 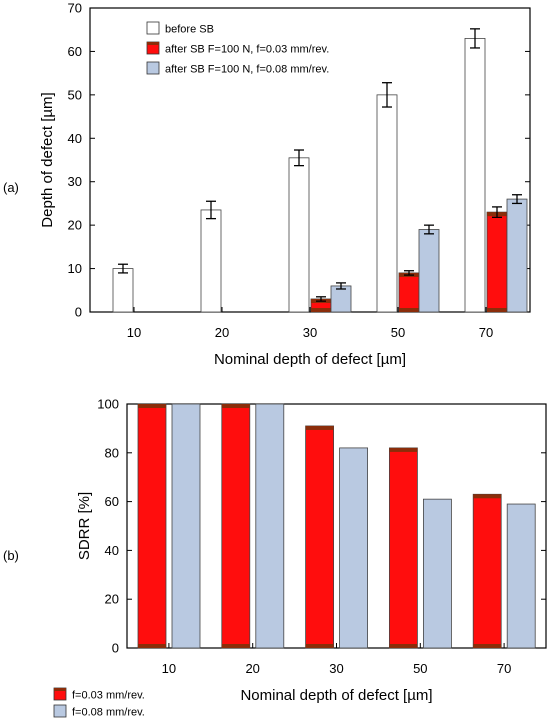 I want to click on y-tick-label: 50, so click(x=75, y=94).